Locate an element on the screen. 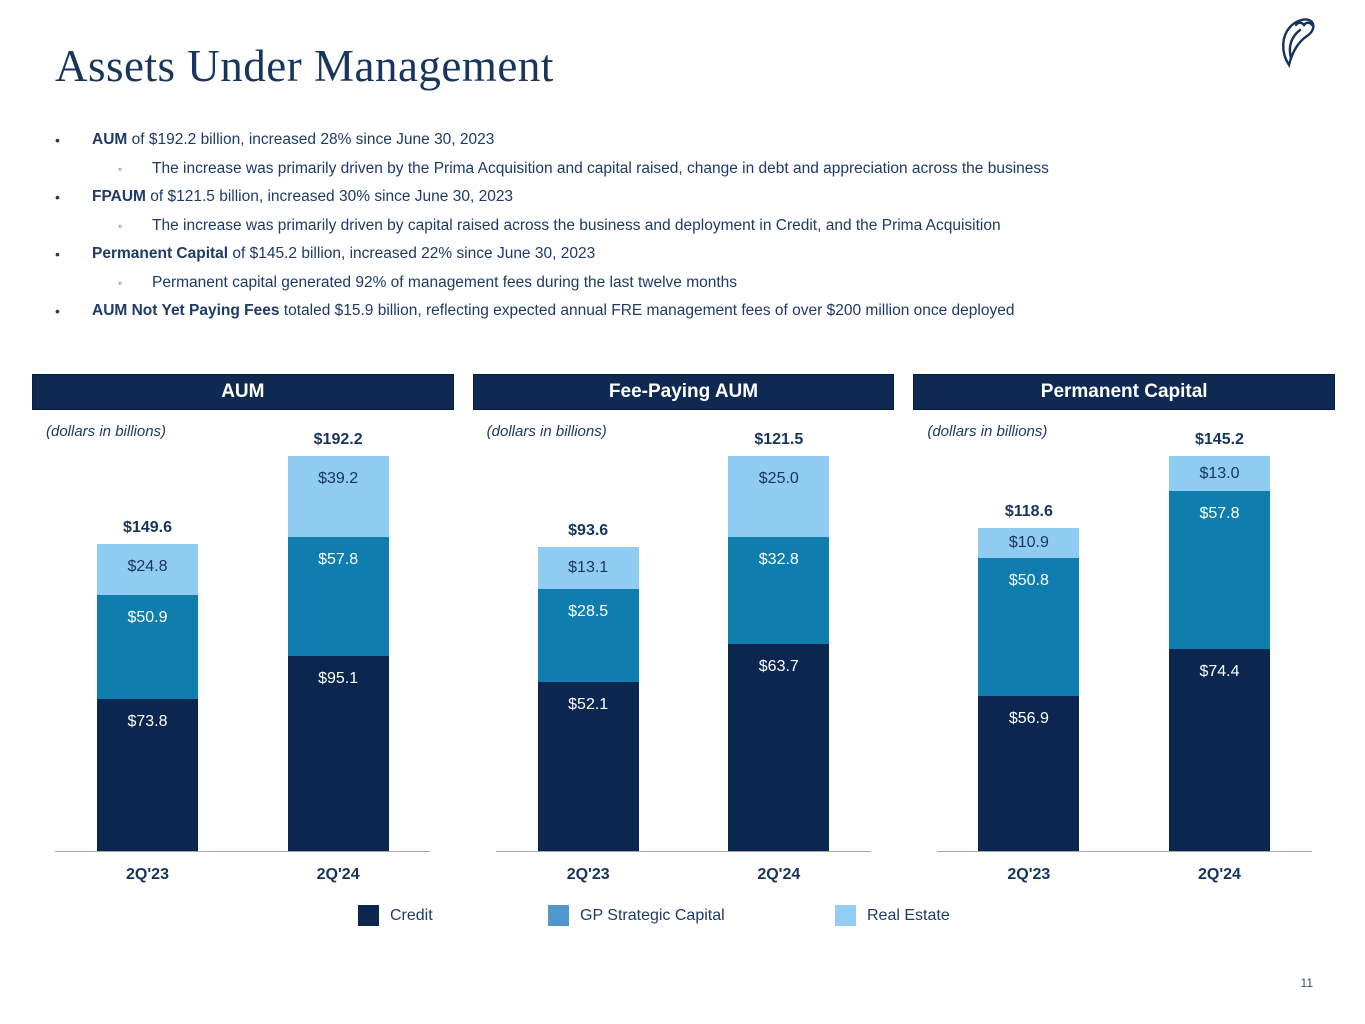 This screenshot has height=1024, width=1365. chart-title-bar: AUM is located at coordinates (243, 392).